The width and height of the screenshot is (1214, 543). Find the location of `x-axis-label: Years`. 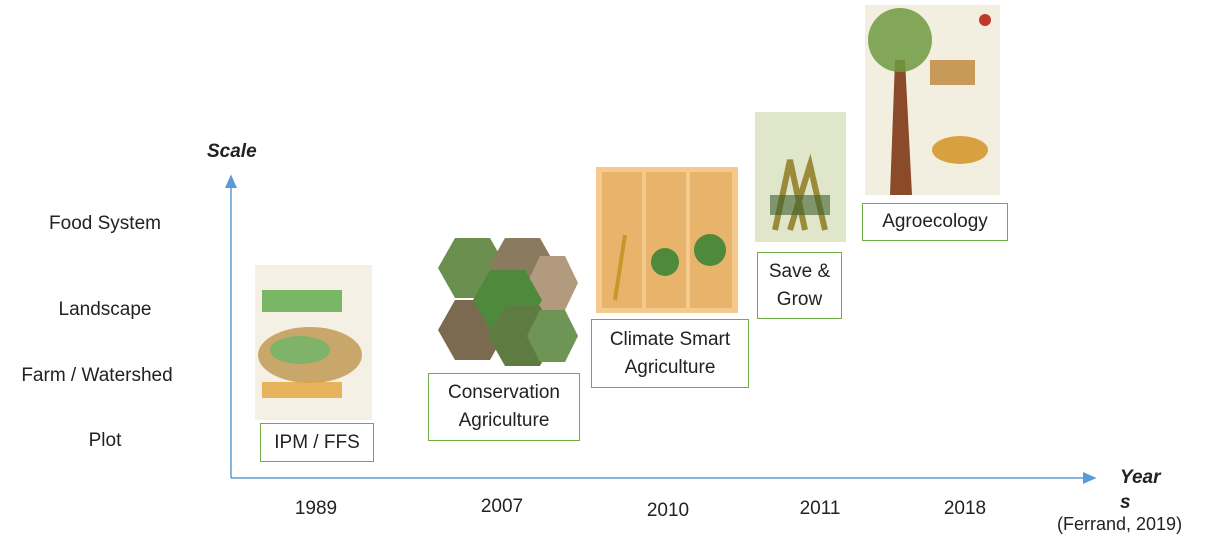

x-axis-label: Years is located at coordinates (1140, 490).